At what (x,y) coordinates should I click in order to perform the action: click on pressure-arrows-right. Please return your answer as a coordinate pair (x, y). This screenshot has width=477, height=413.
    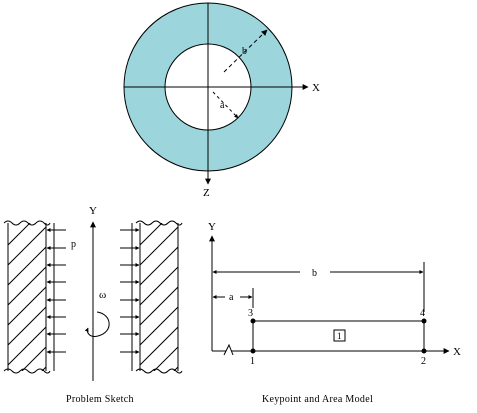
    Looking at the image, I should click on (130, 291).